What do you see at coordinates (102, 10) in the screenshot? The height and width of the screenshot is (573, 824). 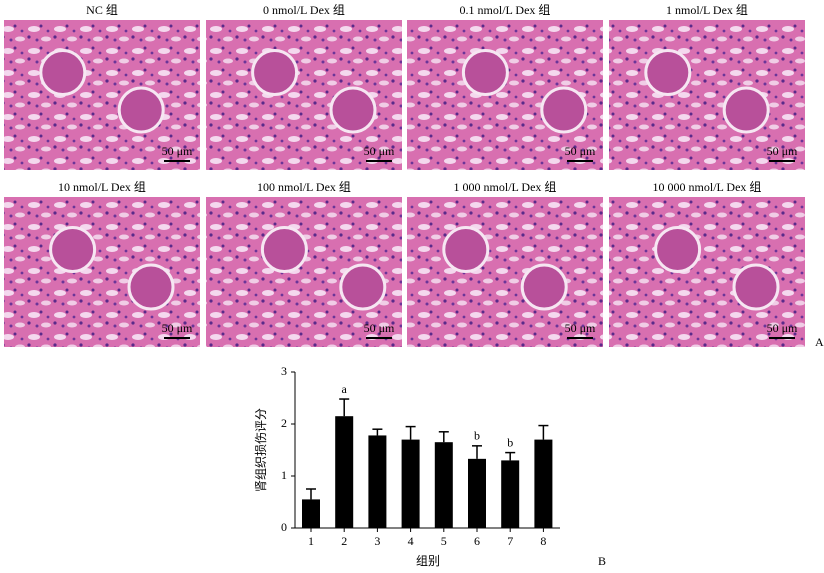 I see `panel-label: NC 组` at bounding box center [102, 10].